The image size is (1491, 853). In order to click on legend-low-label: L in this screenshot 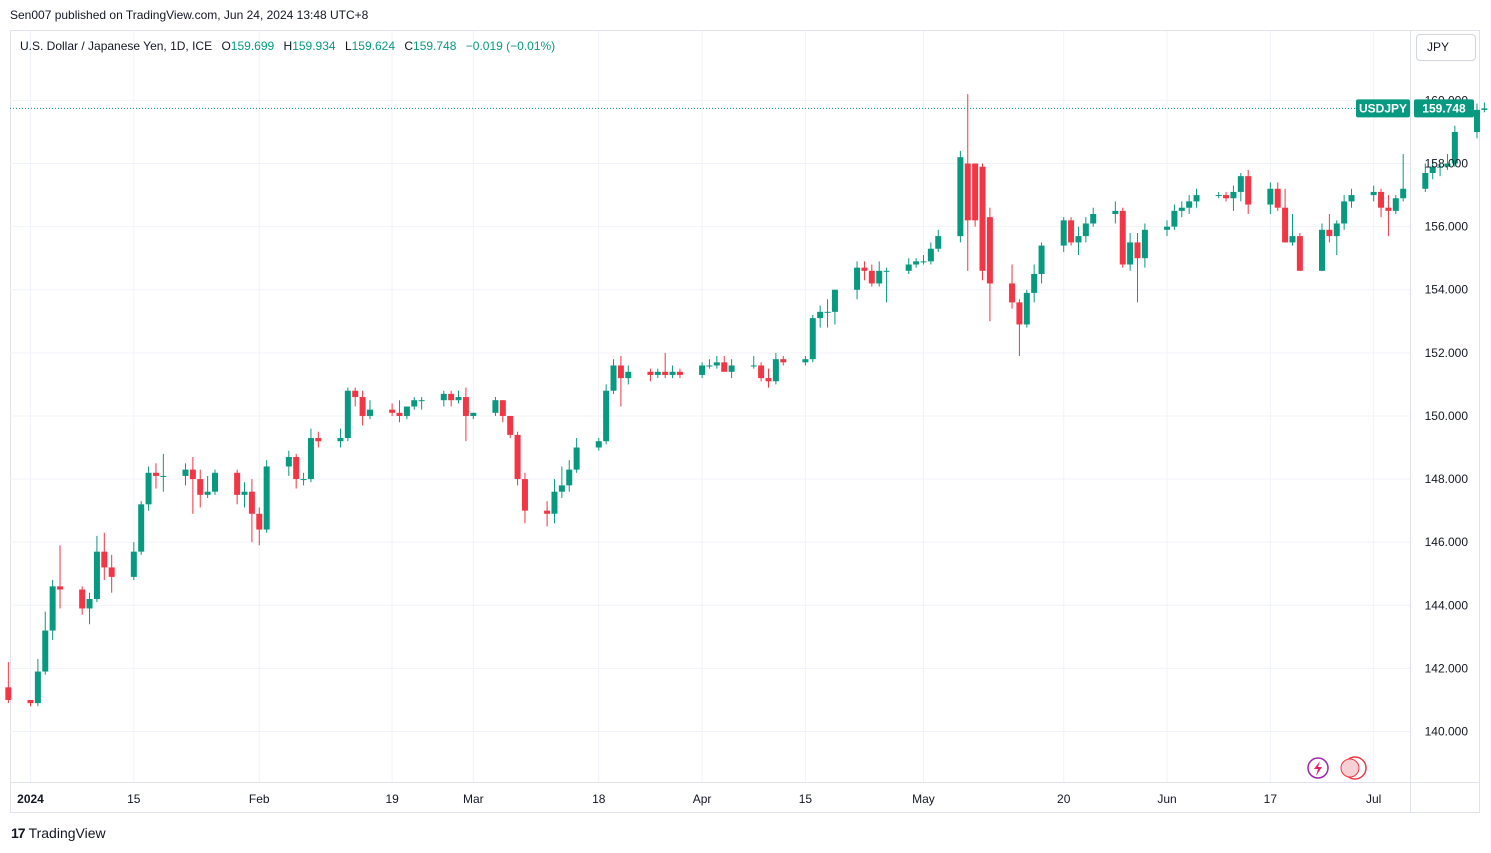, I will do `click(348, 46)`.